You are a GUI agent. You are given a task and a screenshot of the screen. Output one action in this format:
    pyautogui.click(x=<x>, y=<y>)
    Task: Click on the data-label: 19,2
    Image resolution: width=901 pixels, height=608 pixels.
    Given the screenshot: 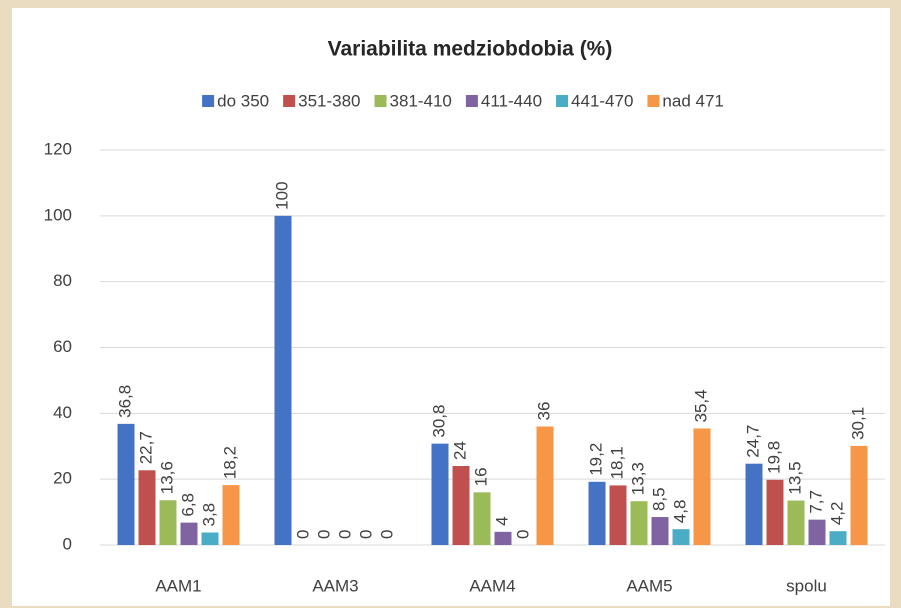 What is the action you would take?
    pyautogui.click(x=595, y=459)
    